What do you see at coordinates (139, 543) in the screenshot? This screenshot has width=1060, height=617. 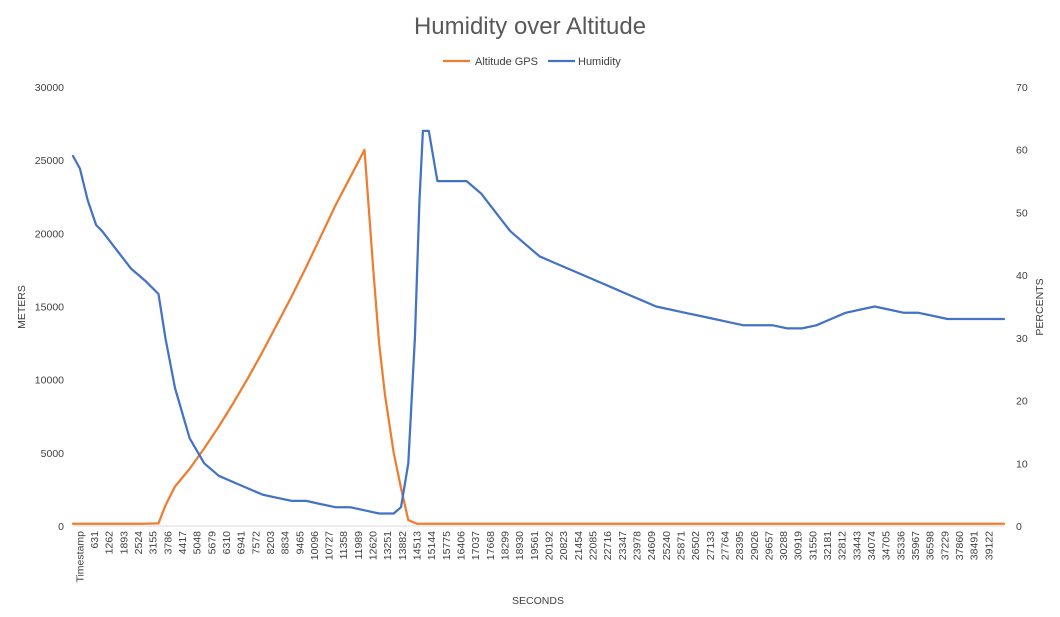 I see `x-tick-label: 2524` at bounding box center [139, 543].